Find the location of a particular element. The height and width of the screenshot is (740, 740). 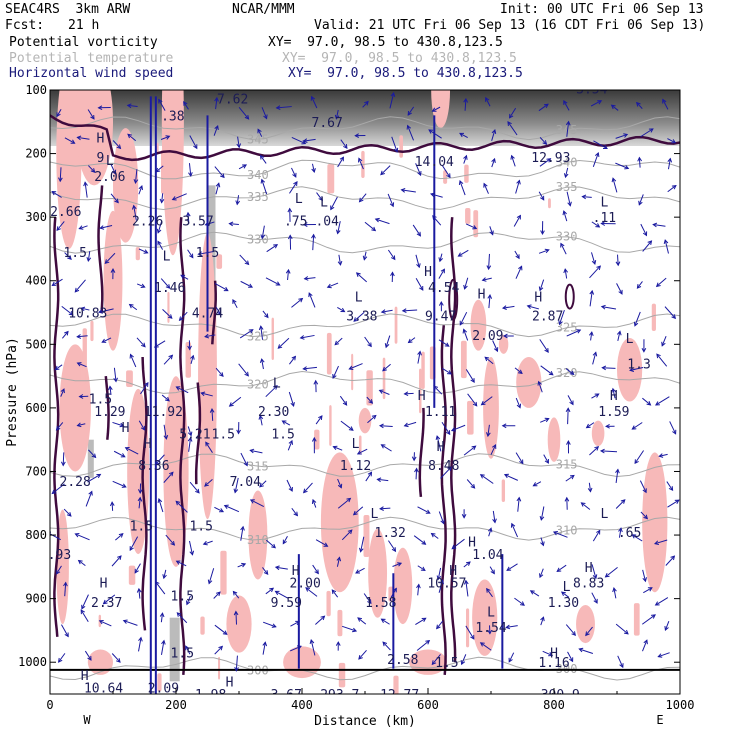

y-axis-label: Pressure (hPa) is located at coordinates (12, 392).